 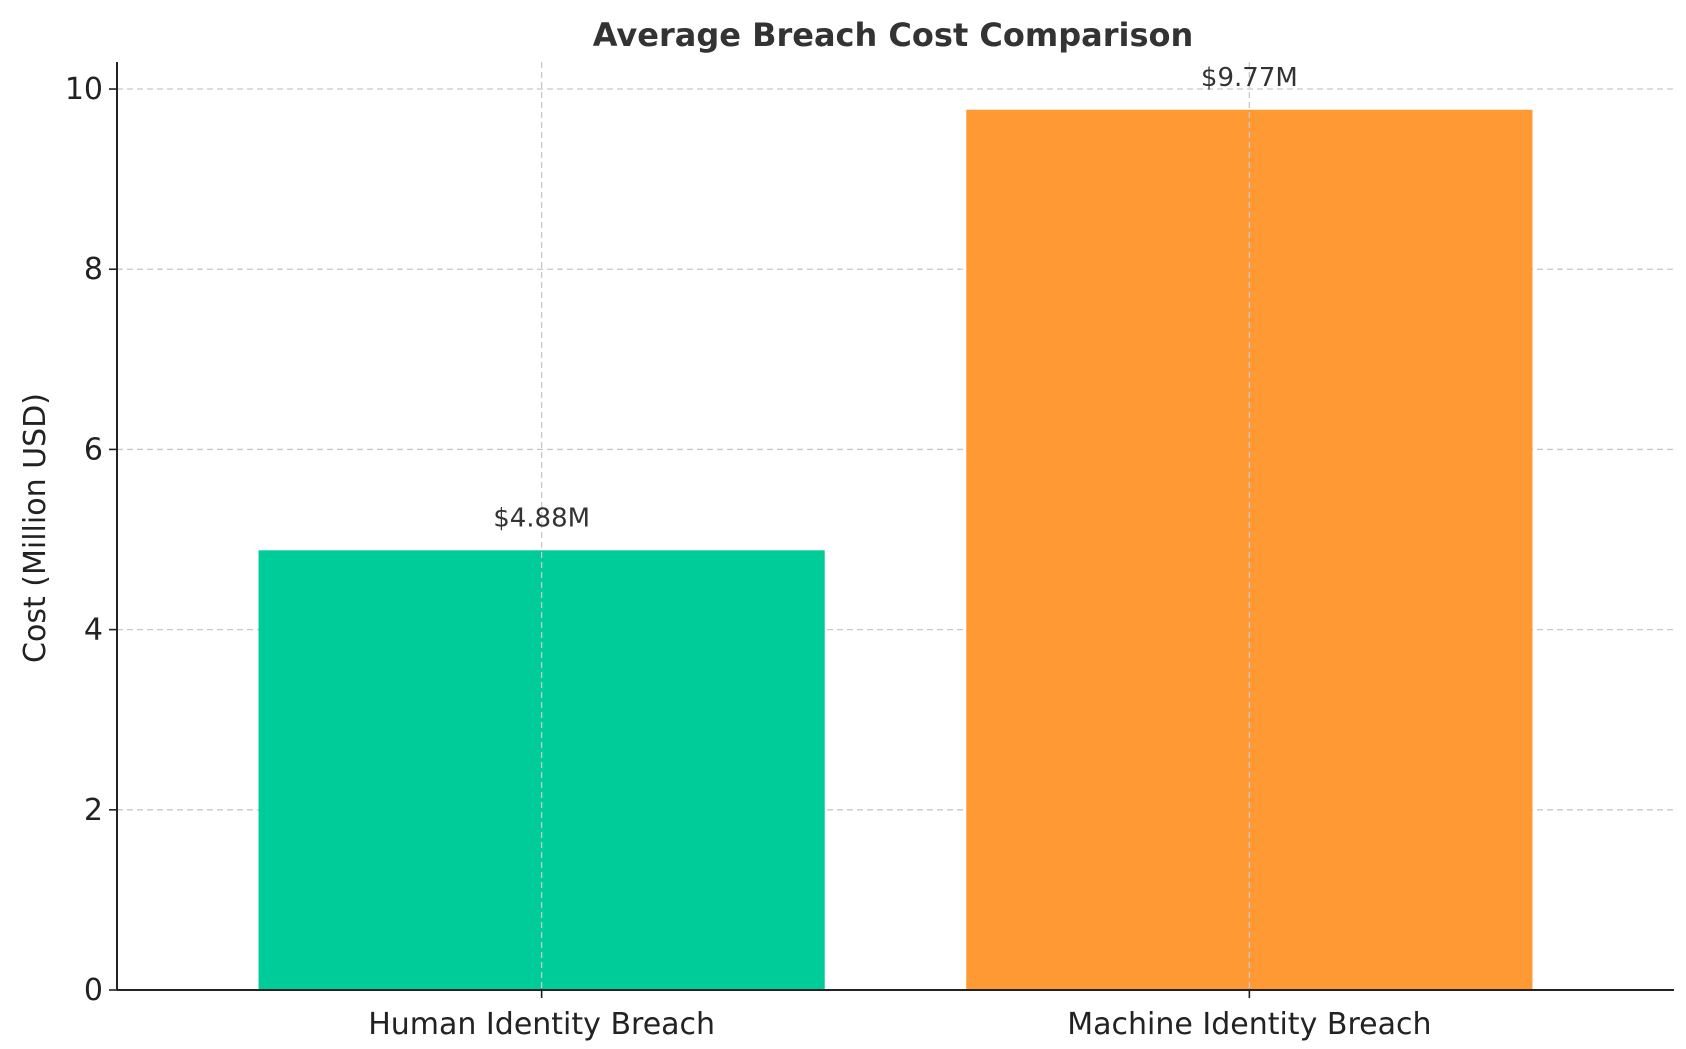 What do you see at coordinates (1249, 1024) in the screenshot?
I see `x-tick-label: Machine Identity Breach` at bounding box center [1249, 1024].